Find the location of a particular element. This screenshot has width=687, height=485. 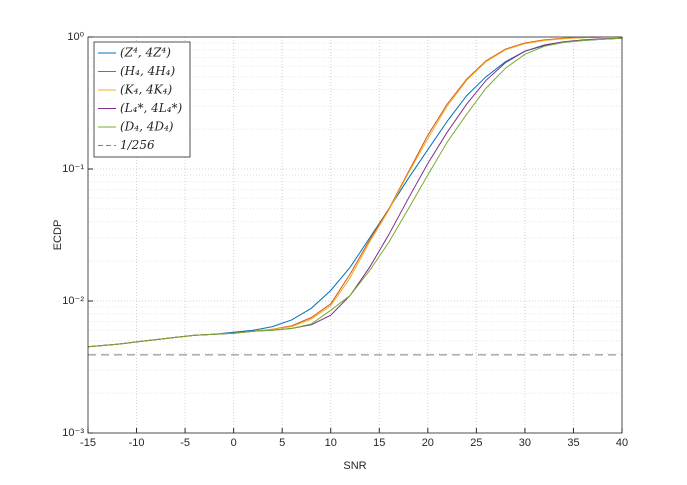

legend-label: (D₄, 4D₄) is located at coordinates (147, 127).